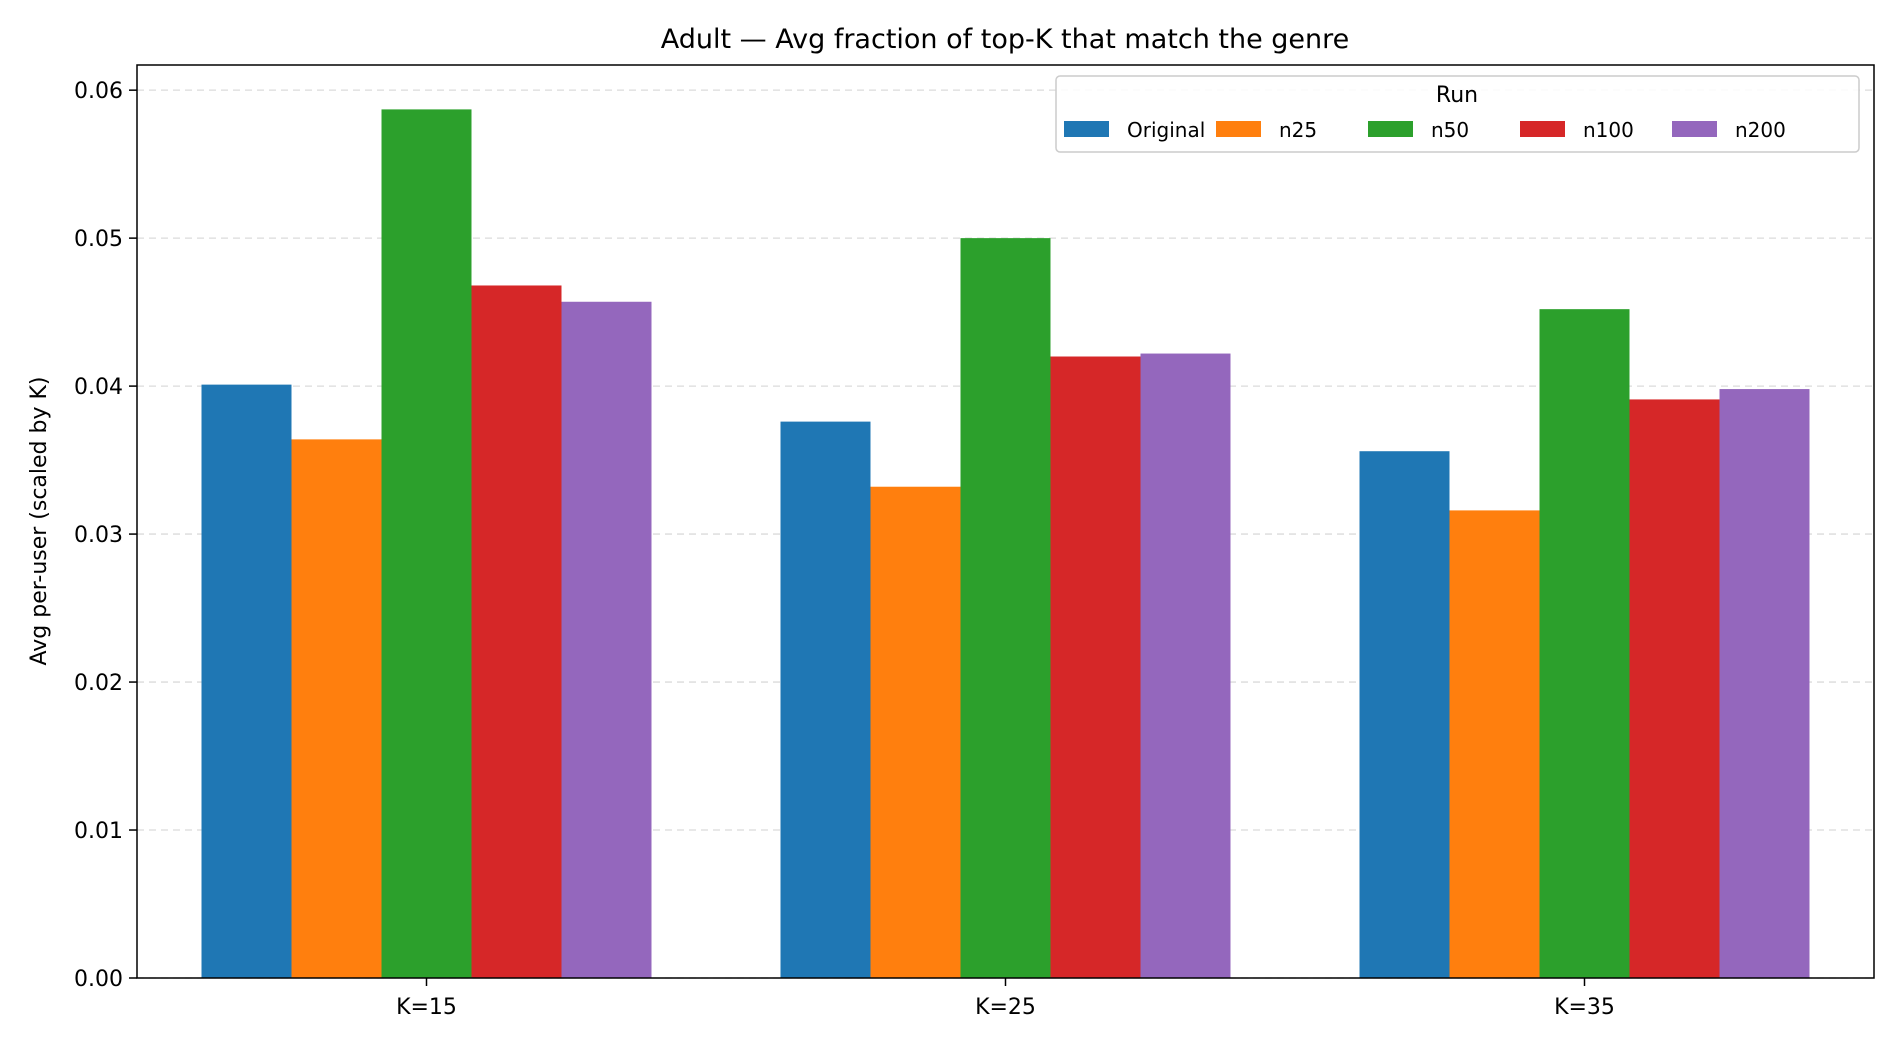 This screenshot has height=1048, width=1890. I want to click on legend-title: Run, so click(1457, 95).